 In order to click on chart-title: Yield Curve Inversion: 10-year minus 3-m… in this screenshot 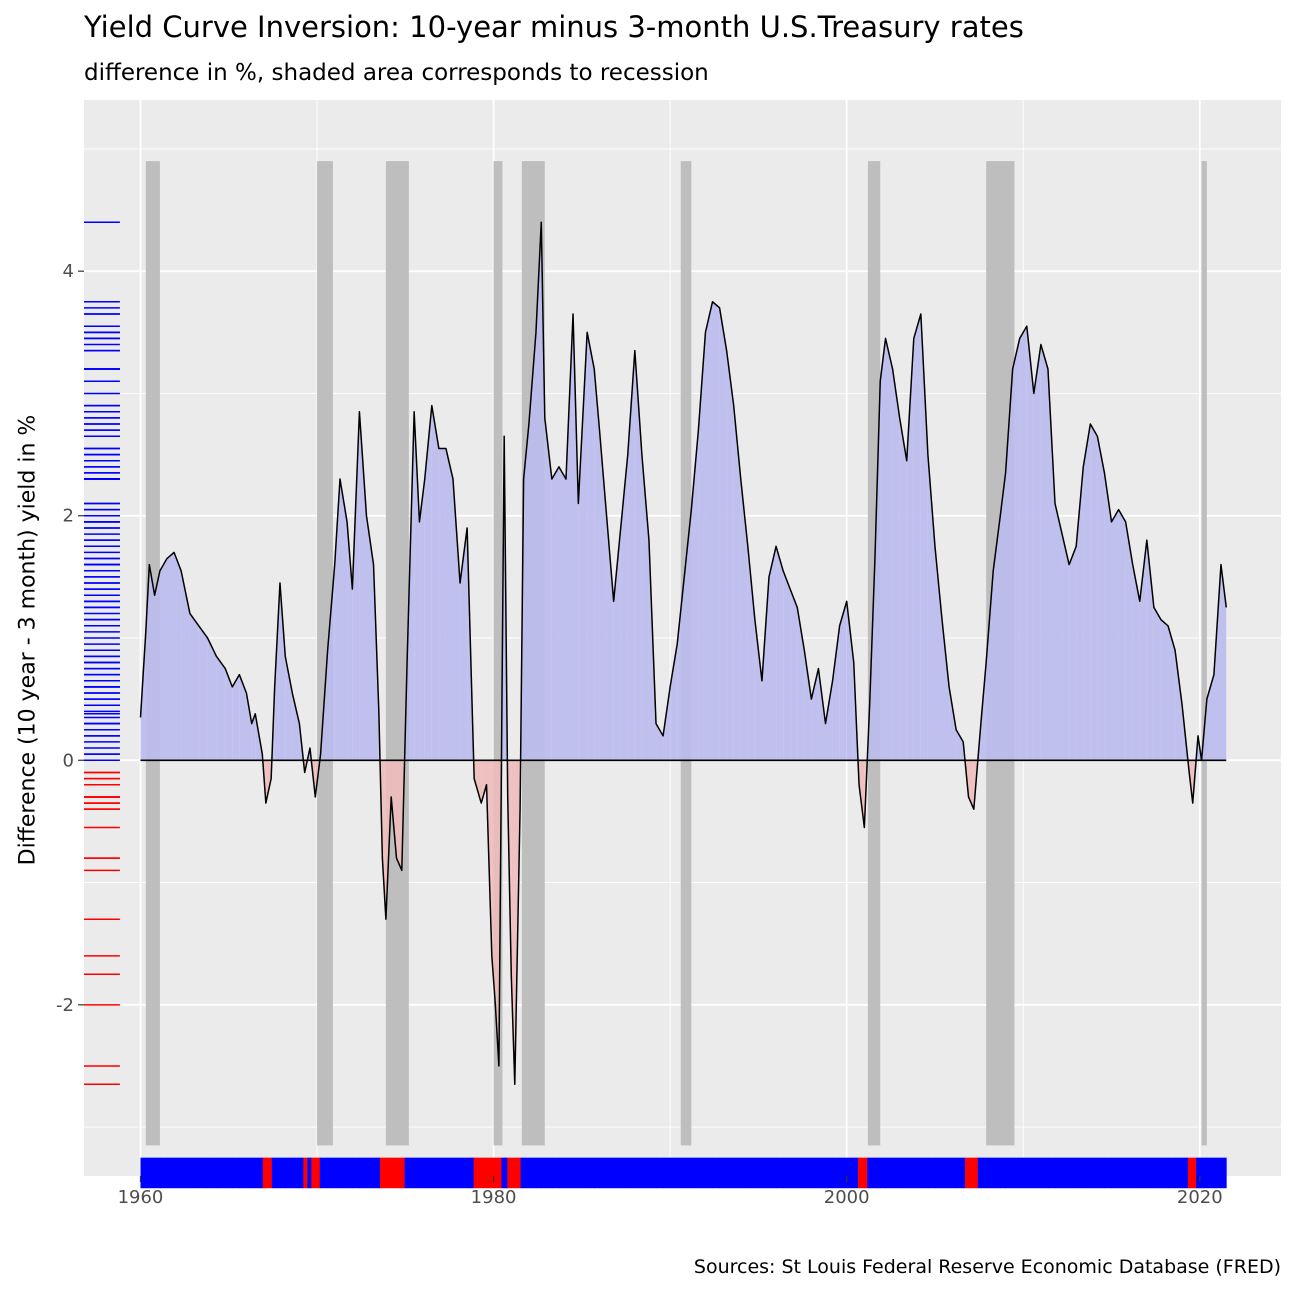, I will do `click(554, 27)`.